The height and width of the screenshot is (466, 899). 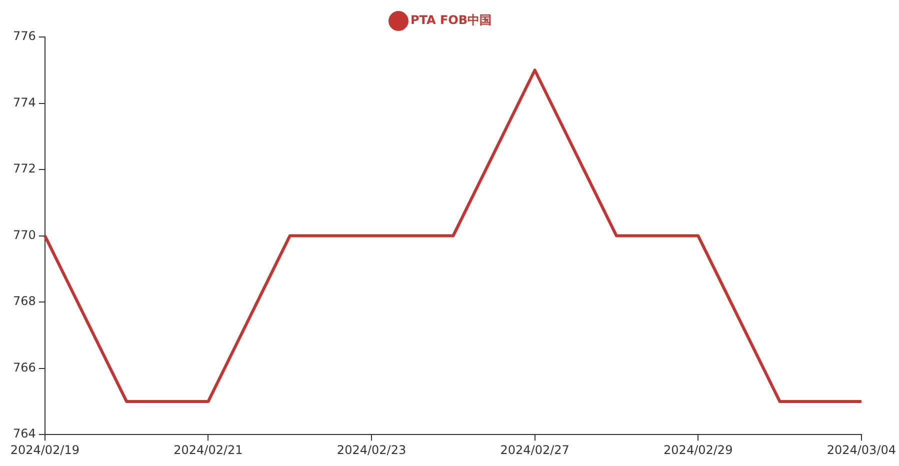 What do you see at coordinates (24, 235) in the screenshot?
I see `y-tick-label: 770` at bounding box center [24, 235].